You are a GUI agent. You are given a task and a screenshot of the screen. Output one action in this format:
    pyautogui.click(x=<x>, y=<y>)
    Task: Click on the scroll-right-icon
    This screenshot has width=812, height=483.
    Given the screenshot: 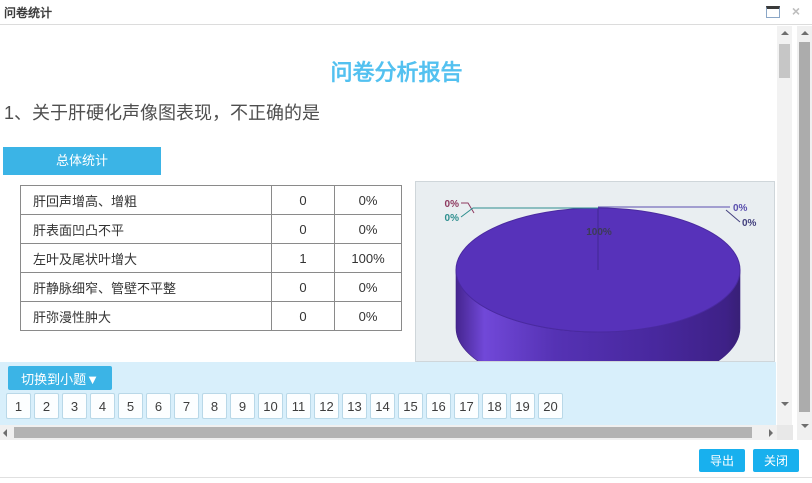 What is the action you would take?
    pyautogui.click(x=771, y=433)
    